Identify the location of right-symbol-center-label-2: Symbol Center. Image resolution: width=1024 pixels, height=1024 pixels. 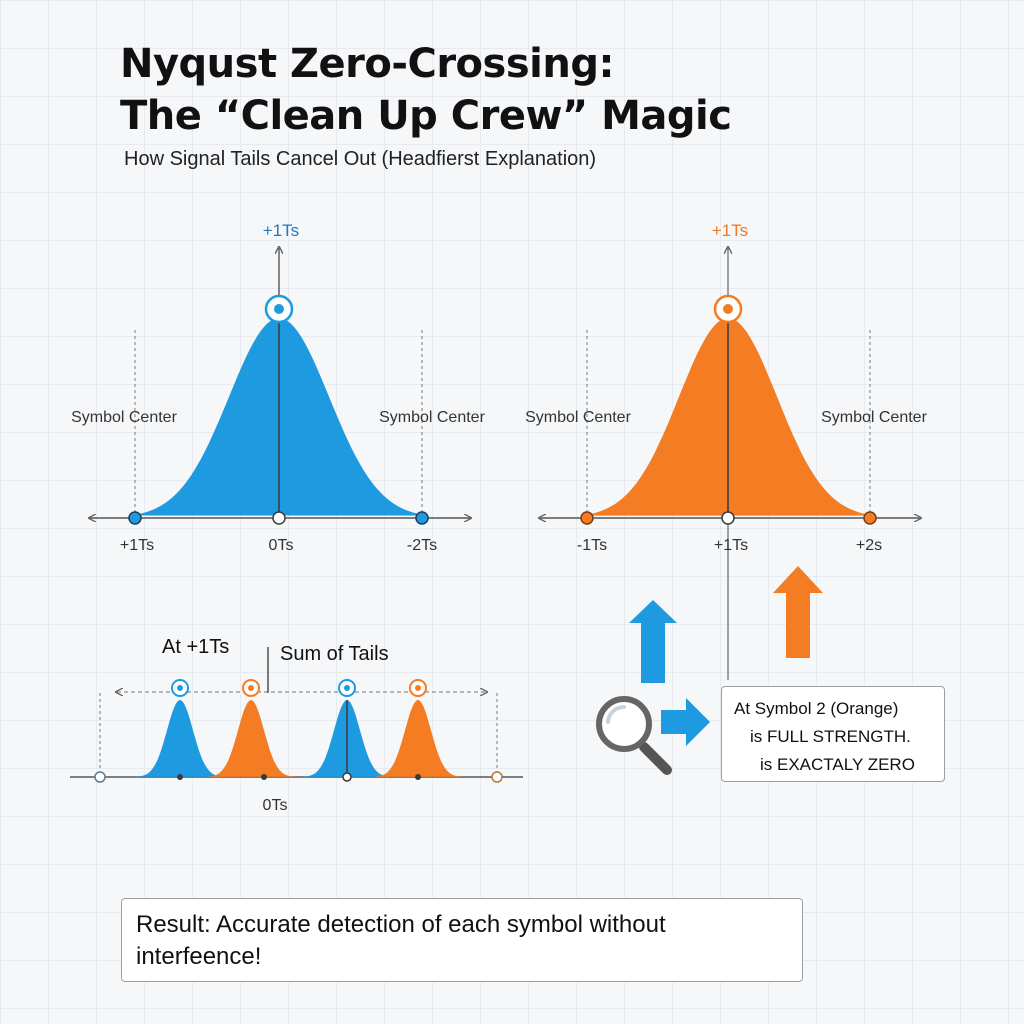
(874, 417).